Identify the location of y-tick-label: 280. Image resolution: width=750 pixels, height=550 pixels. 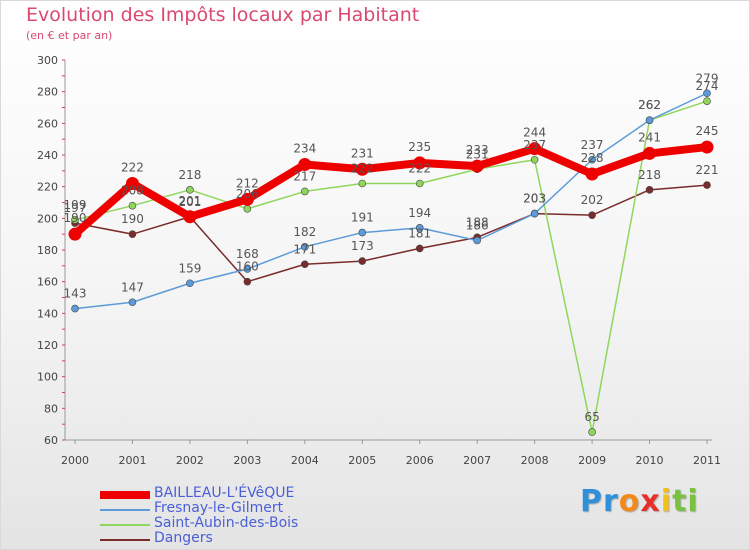
(47, 92).